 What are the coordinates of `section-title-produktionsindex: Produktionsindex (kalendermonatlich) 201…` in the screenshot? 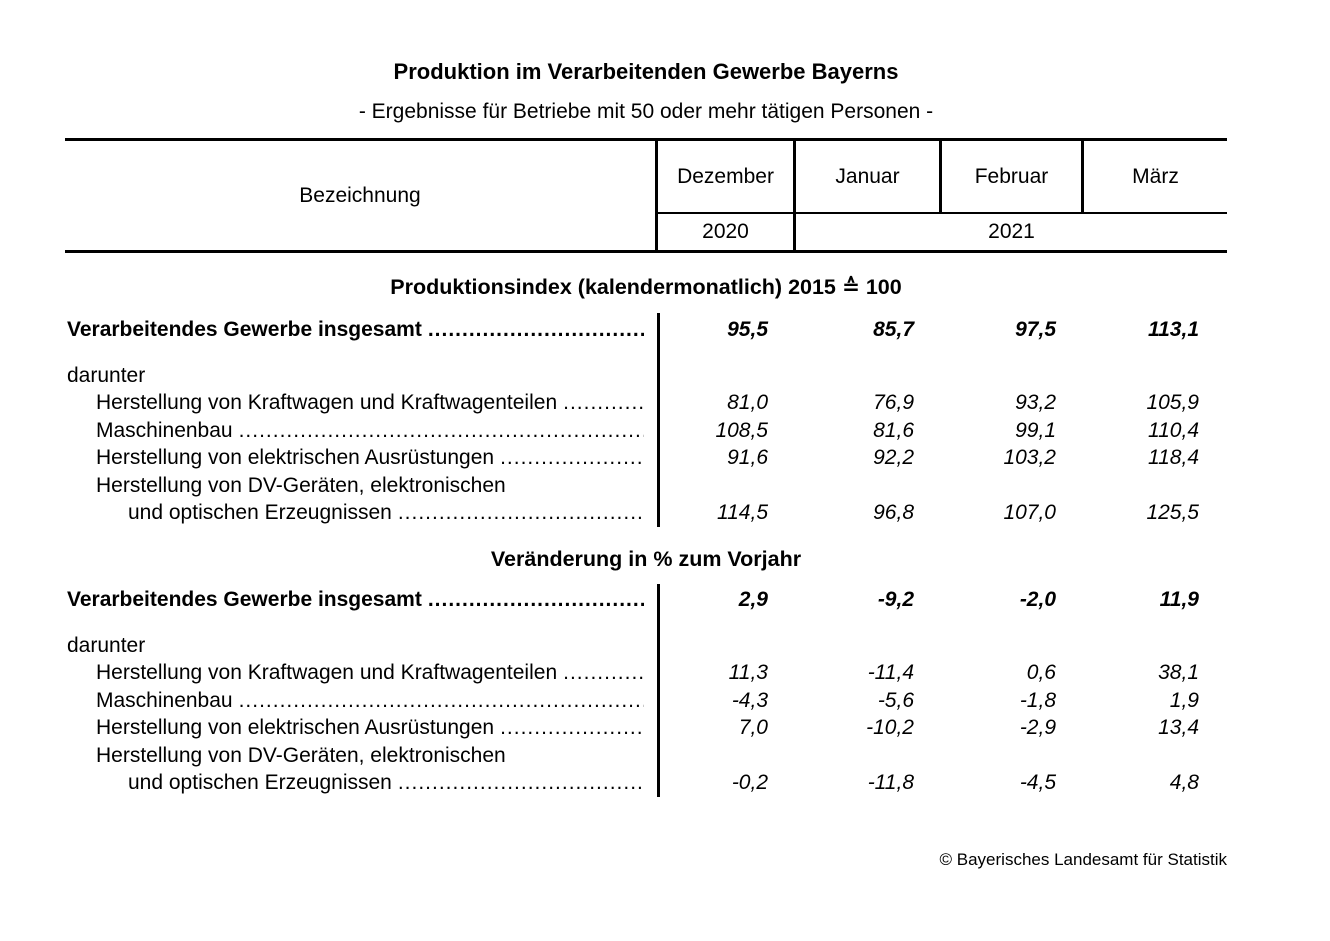 It's located at (646, 287).